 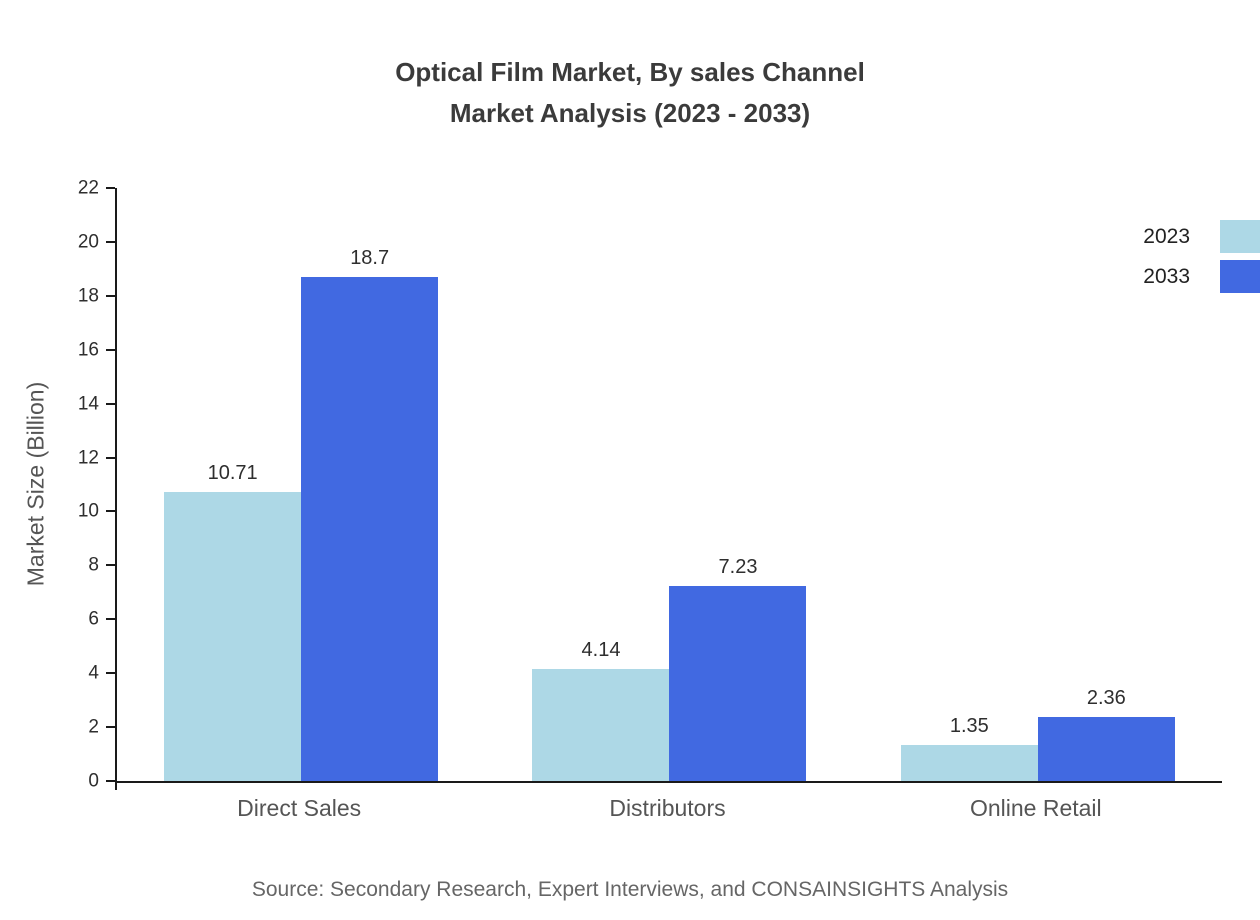 I want to click on y-axis-label: Market Size (Billion), so click(x=35, y=484).